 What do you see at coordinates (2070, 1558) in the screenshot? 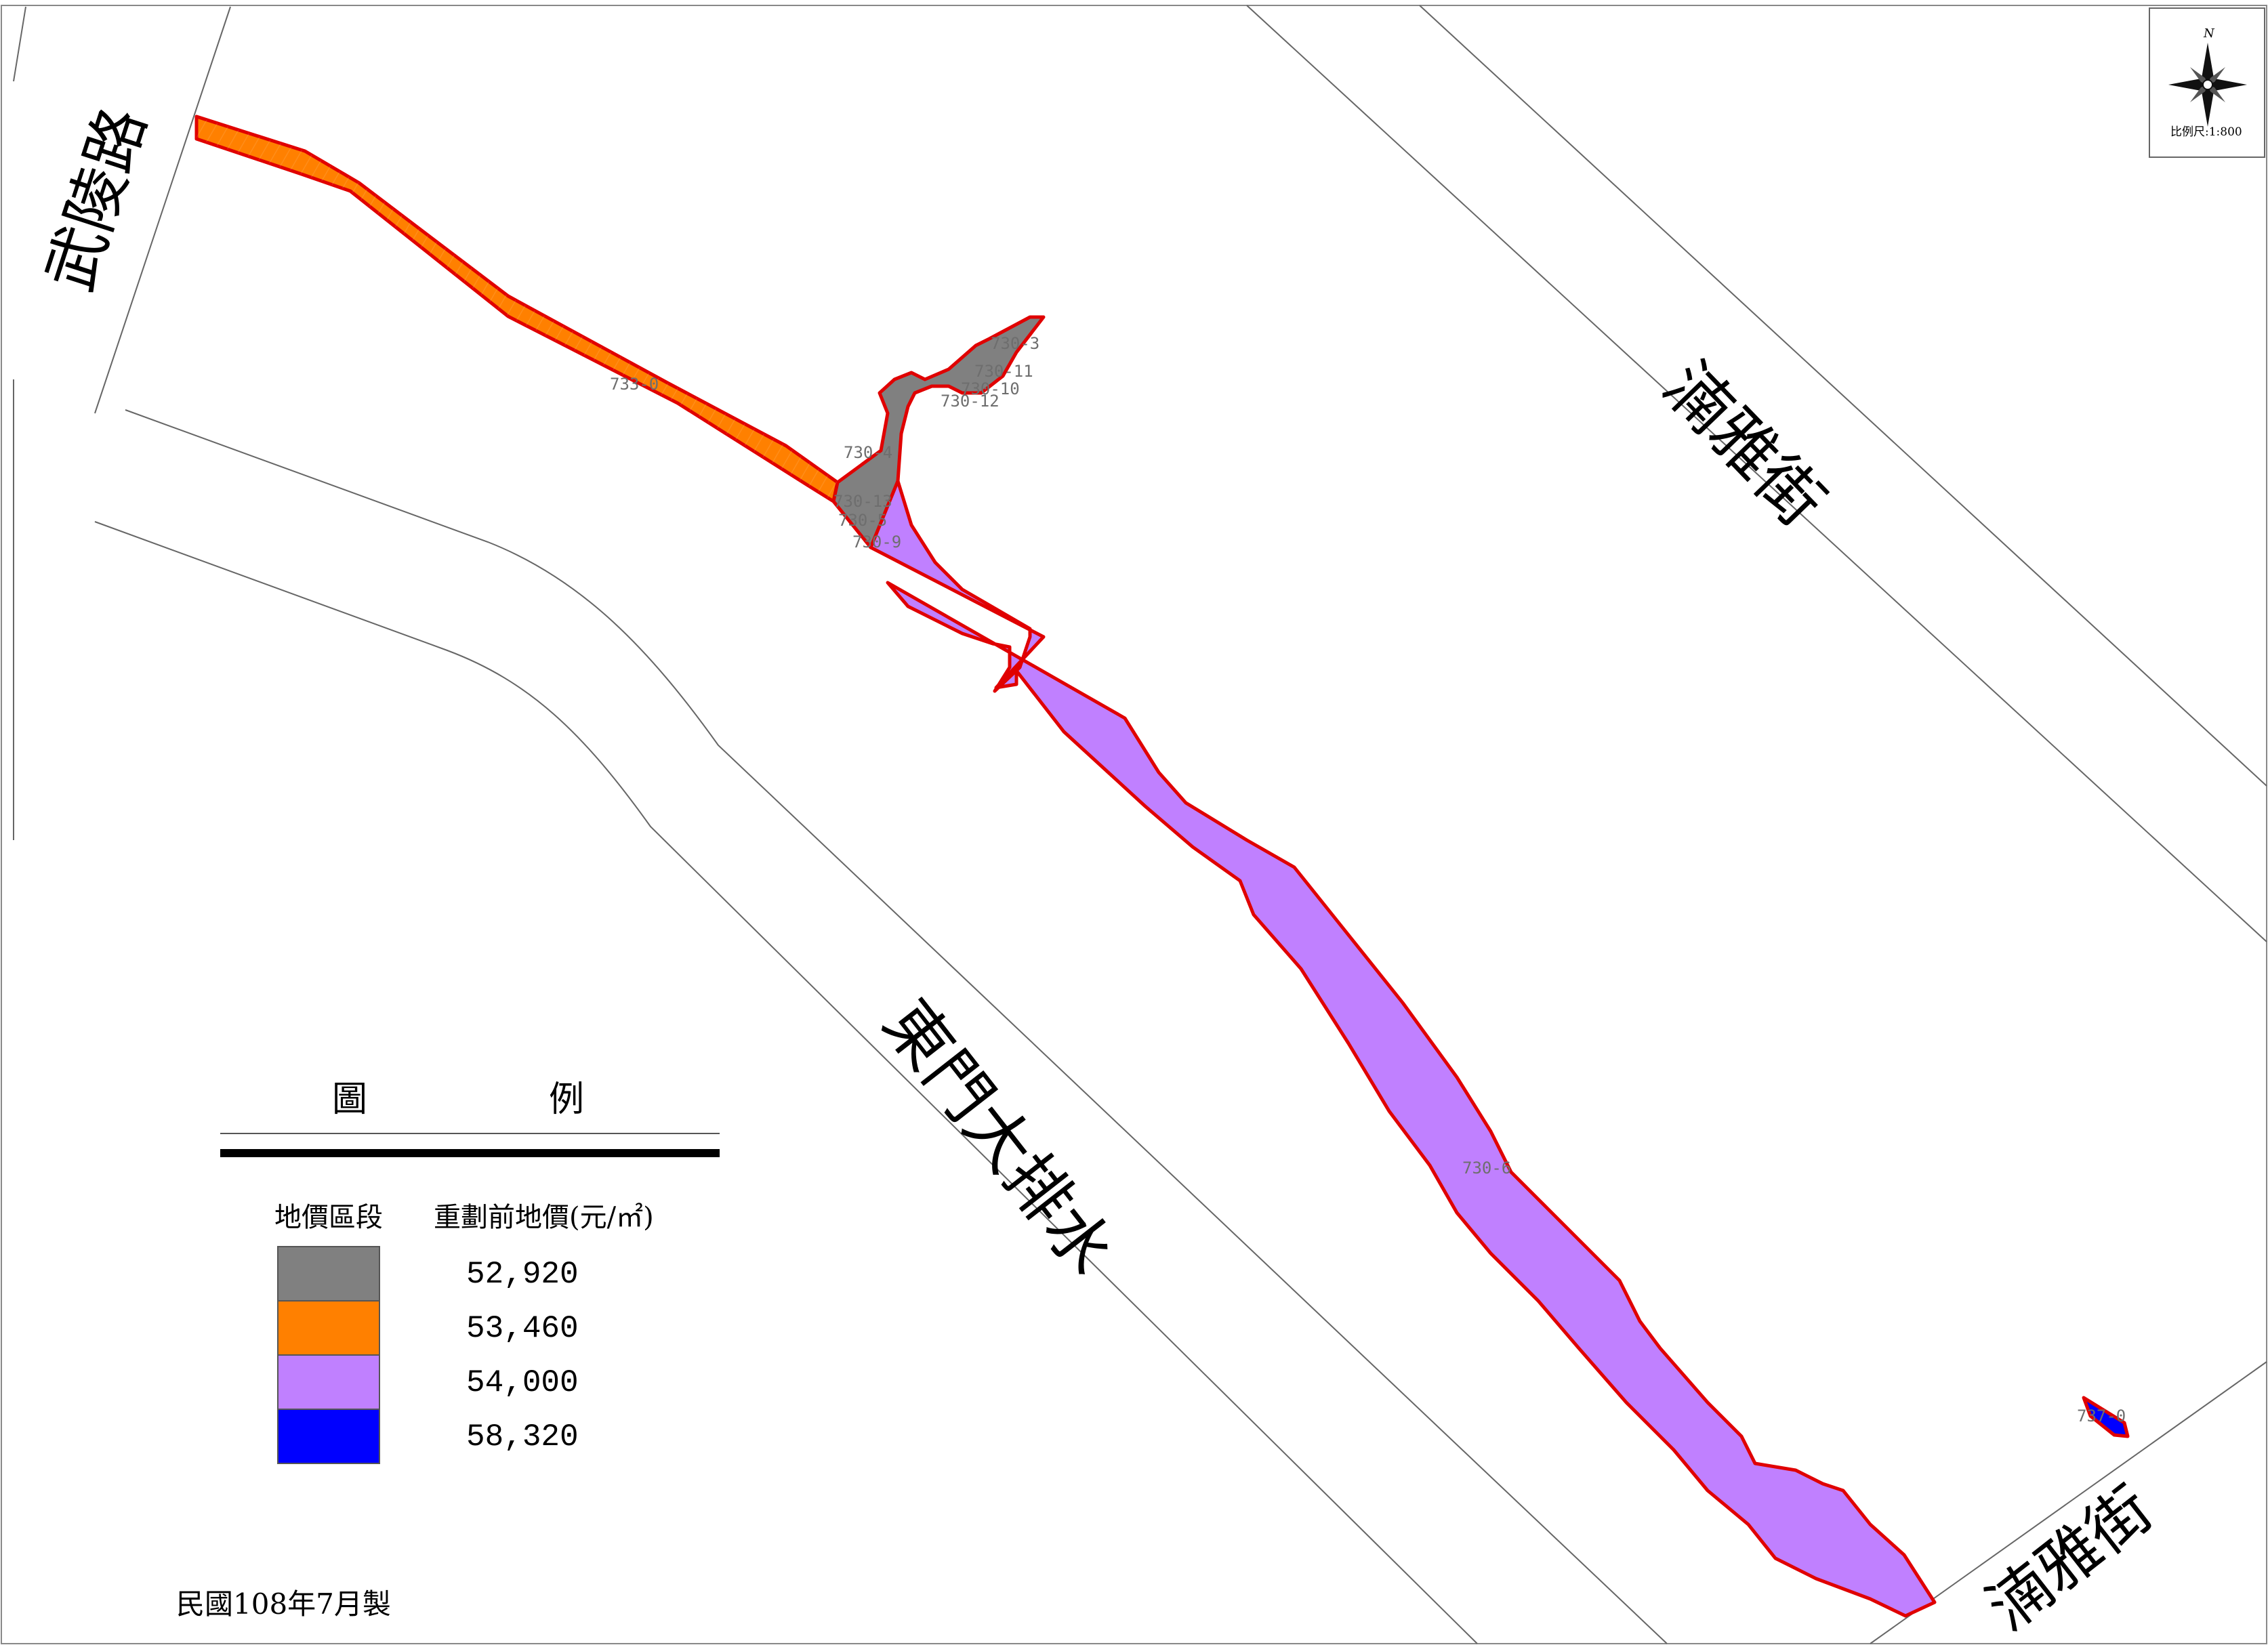
I see `road-label-nanya-bottom: 湳雅街` at bounding box center [2070, 1558].